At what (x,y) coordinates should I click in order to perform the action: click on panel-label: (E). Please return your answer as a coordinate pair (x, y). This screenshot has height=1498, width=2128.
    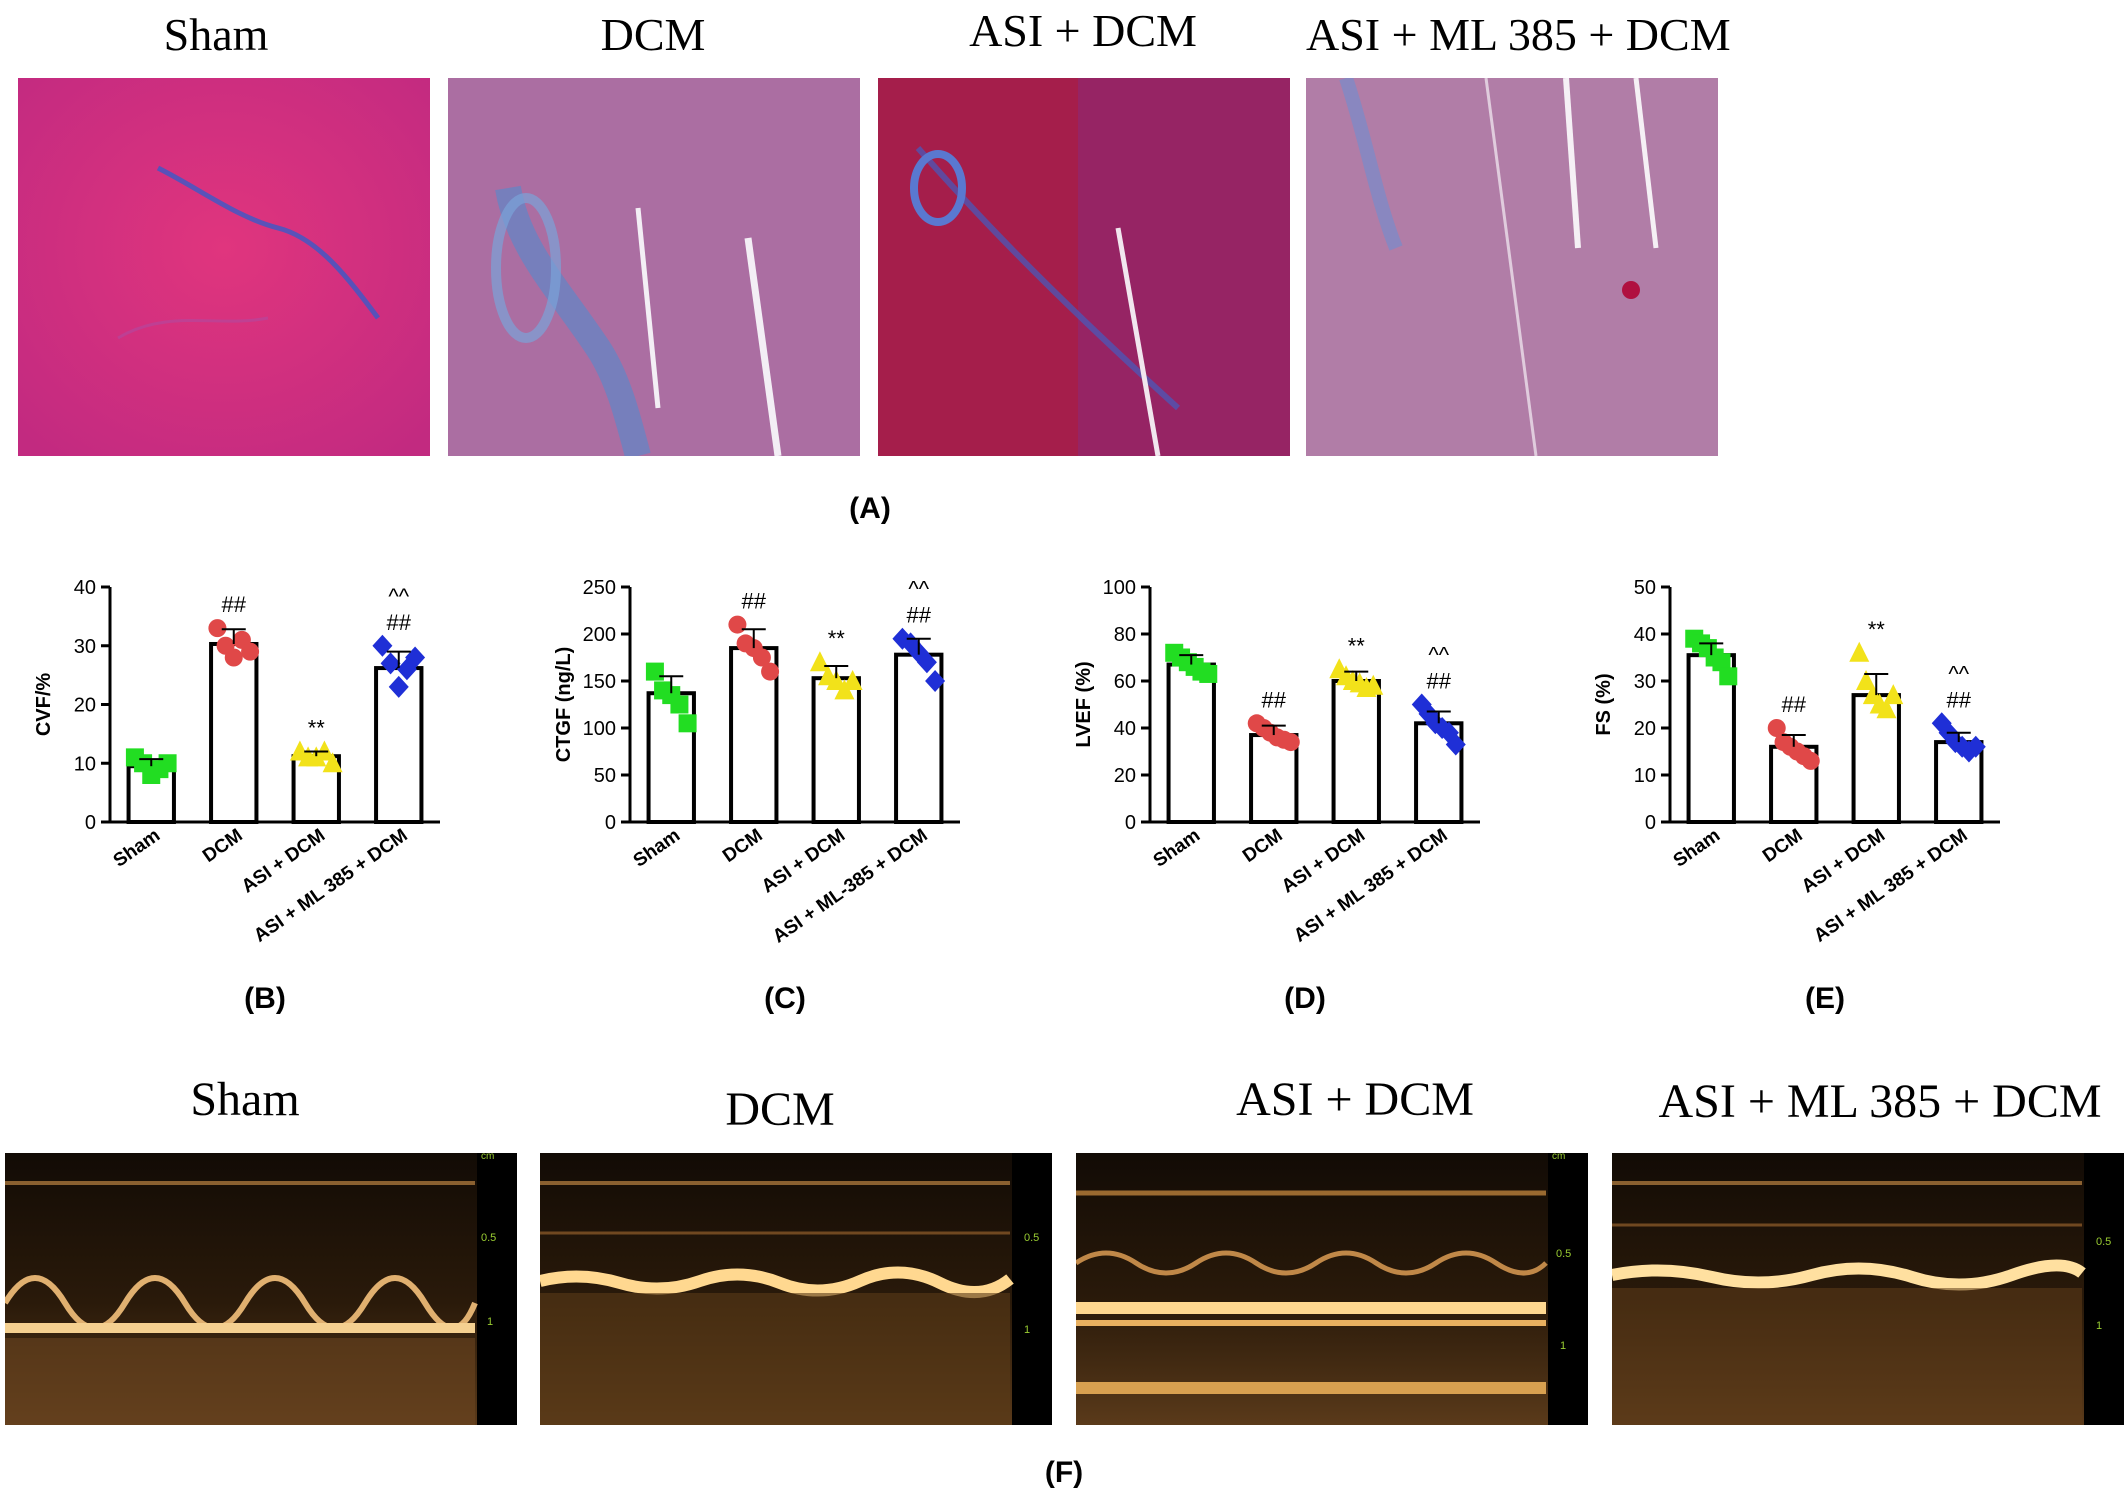
    Looking at the image, I should click on (1825, 998).